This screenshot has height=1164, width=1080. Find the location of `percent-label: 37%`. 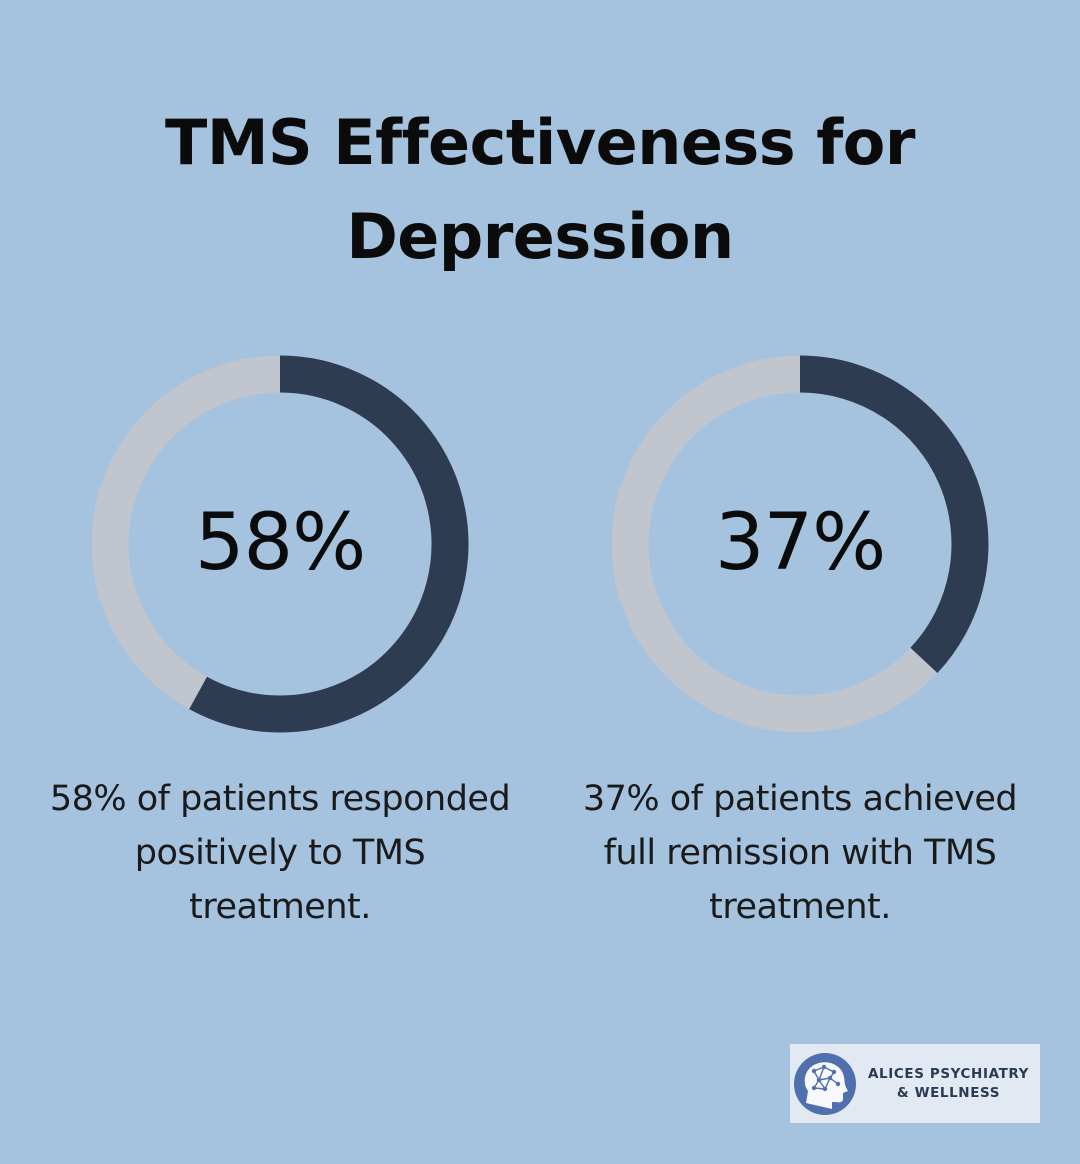

percent-label: 37% is located at coordinates (800, 543).